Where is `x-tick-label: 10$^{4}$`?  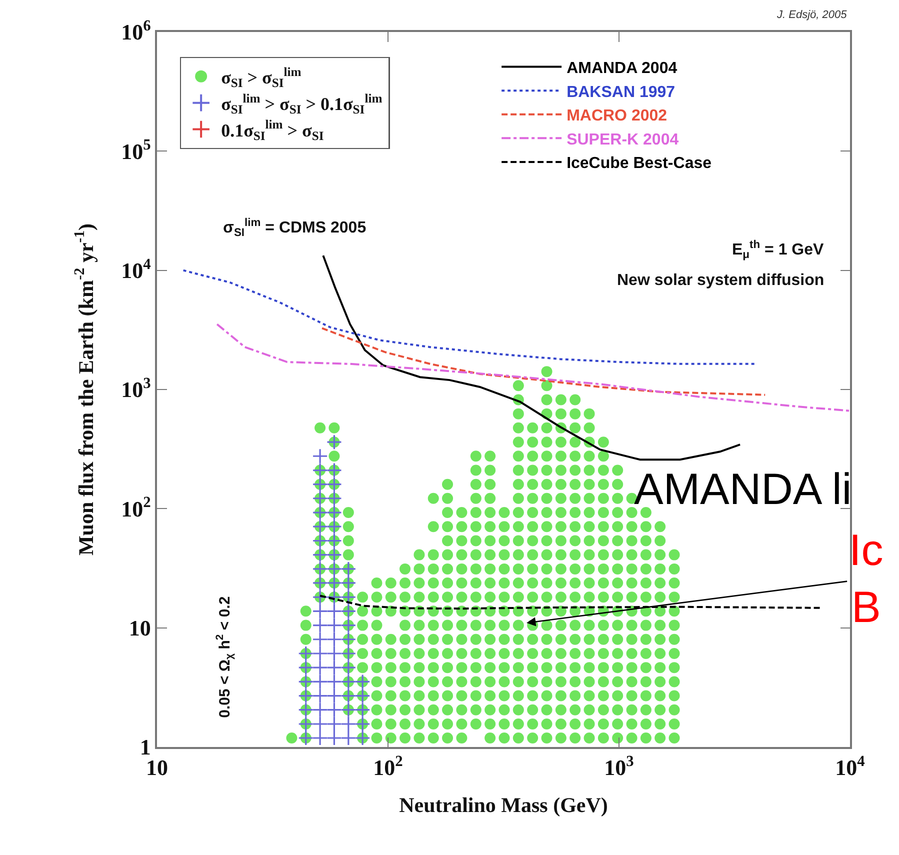 x-tick-label: 10$^{4}$ is located at coordinates (850, 766).